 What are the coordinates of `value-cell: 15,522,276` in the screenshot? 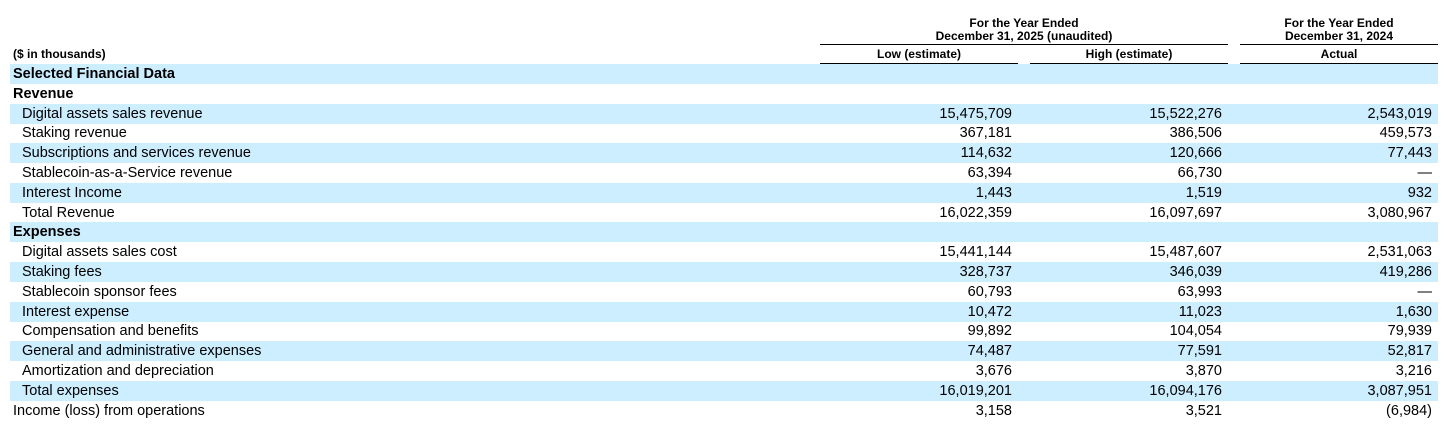 It's located at (1185, 113).